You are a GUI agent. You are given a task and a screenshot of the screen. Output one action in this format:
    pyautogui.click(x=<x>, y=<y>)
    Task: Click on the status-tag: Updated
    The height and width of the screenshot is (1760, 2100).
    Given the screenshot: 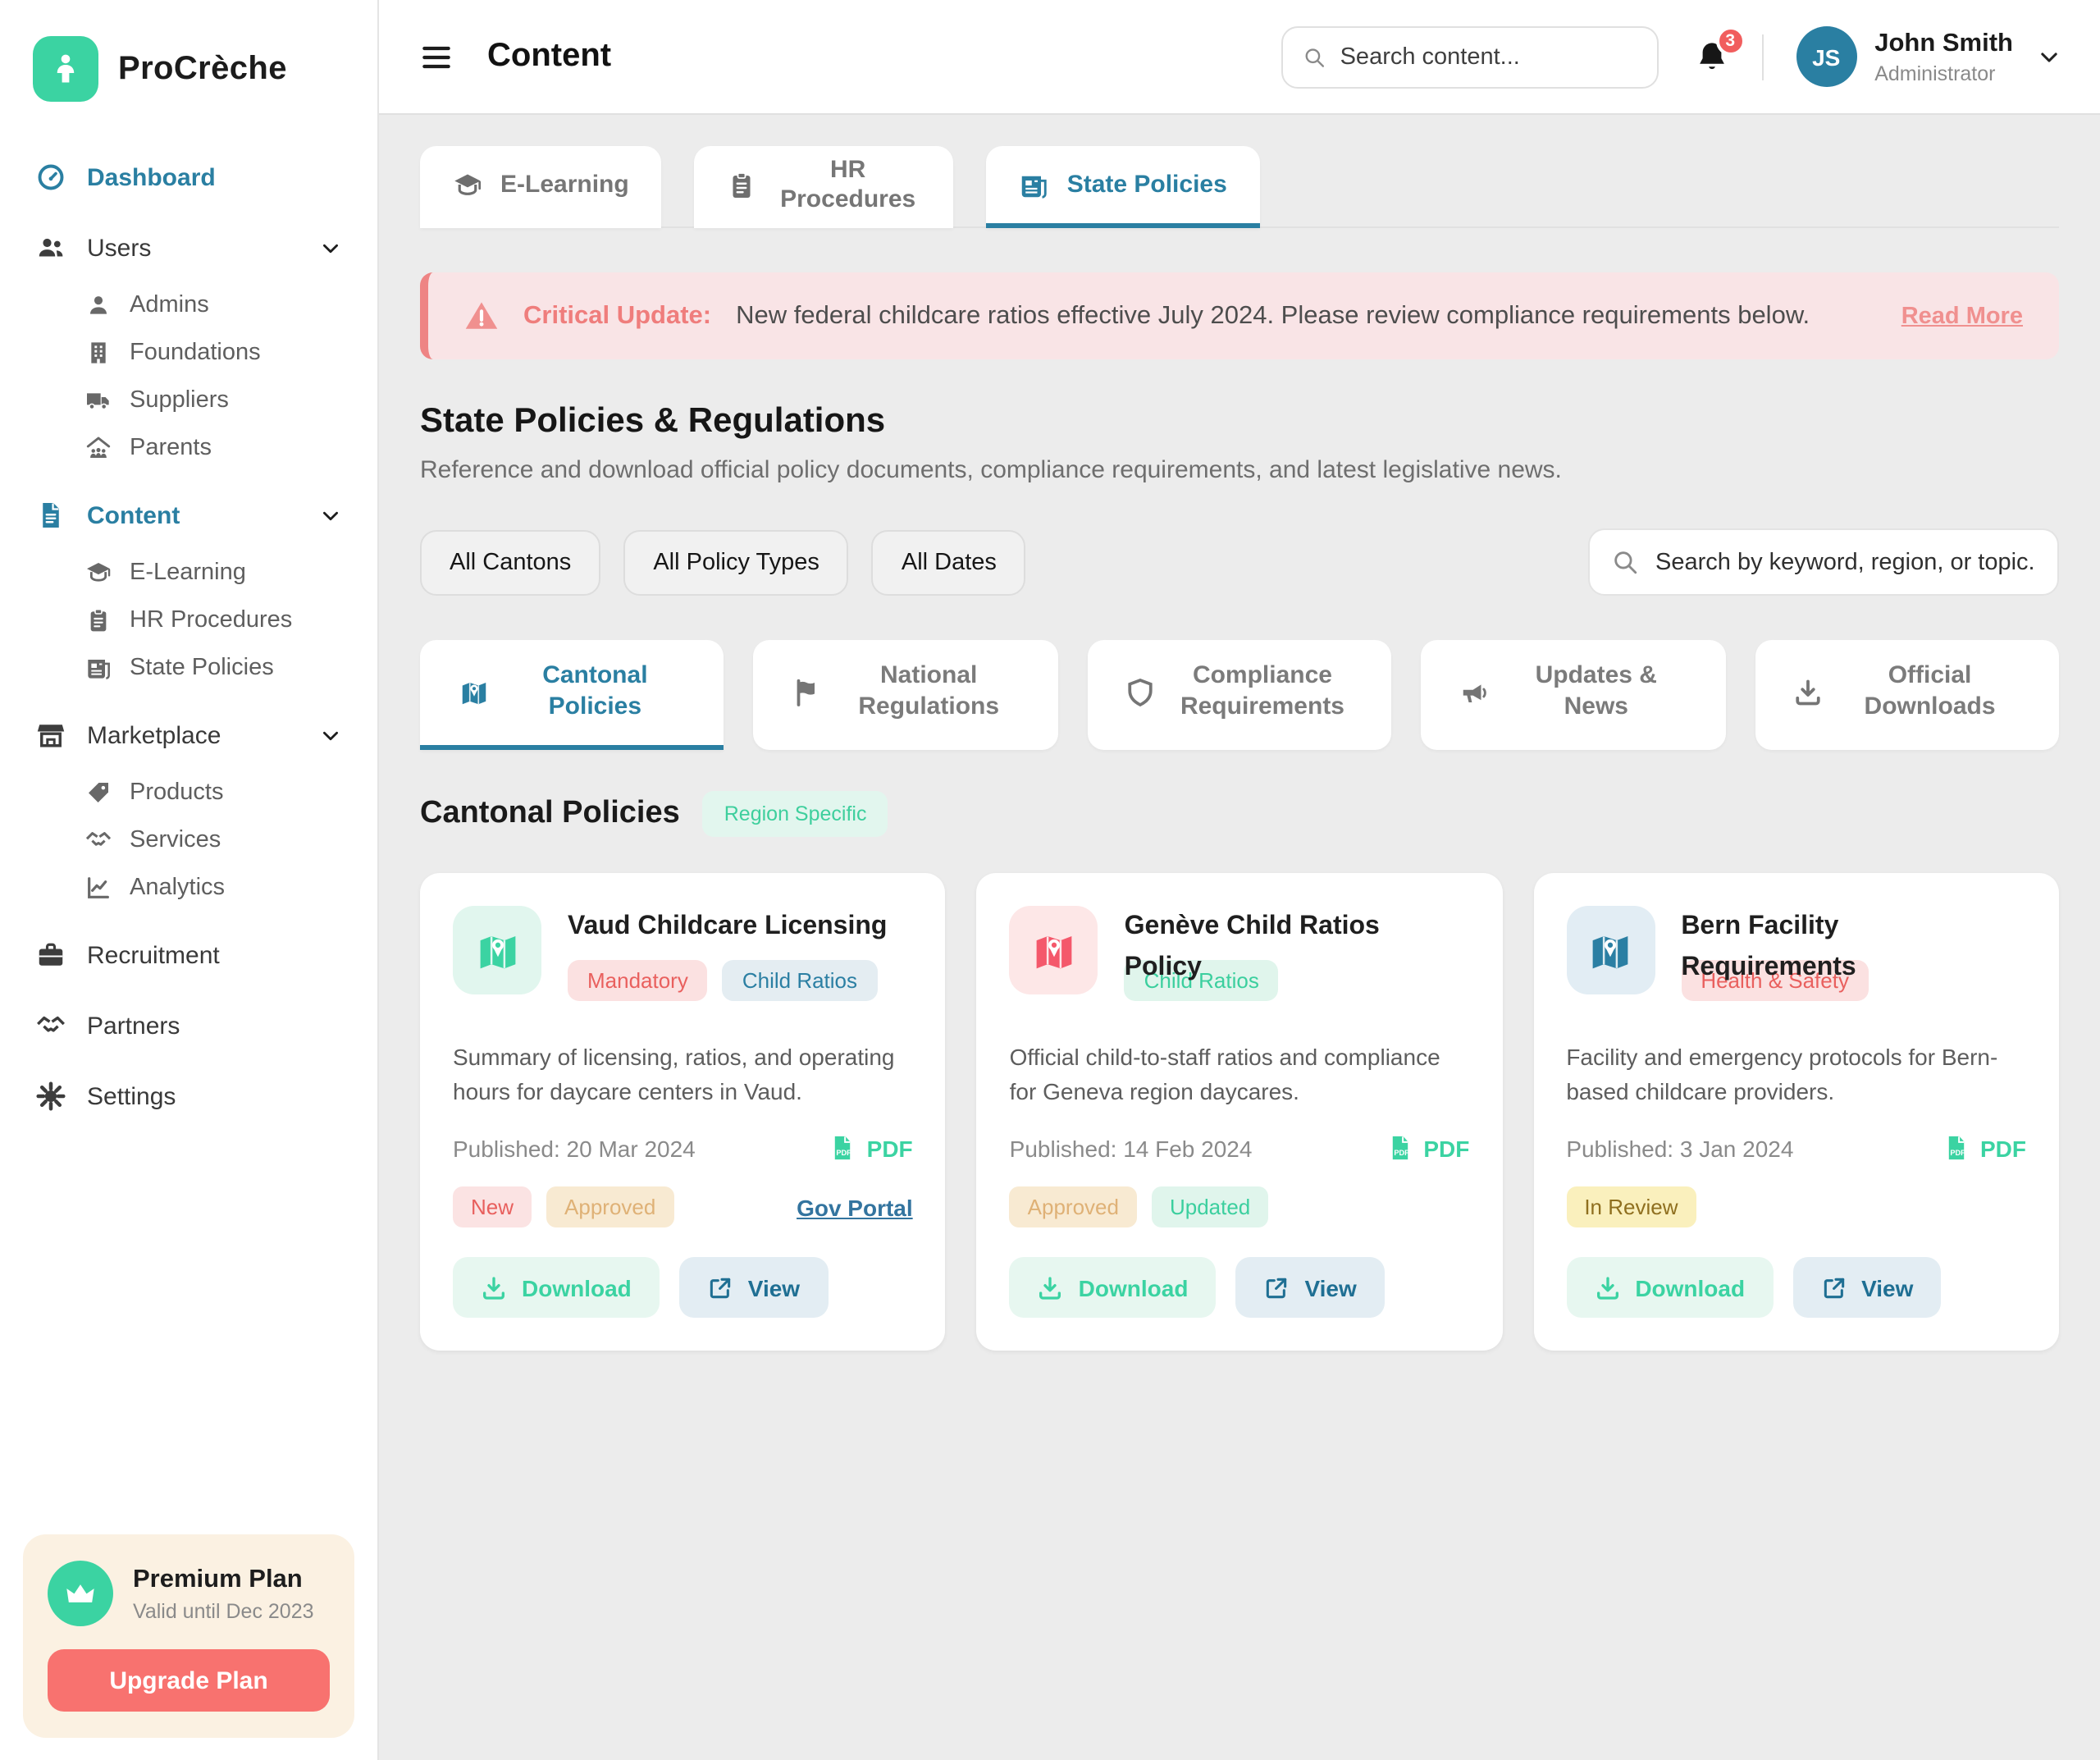 What is the action you would take?
    pyautogui.click(x=1210, y=1206)
    